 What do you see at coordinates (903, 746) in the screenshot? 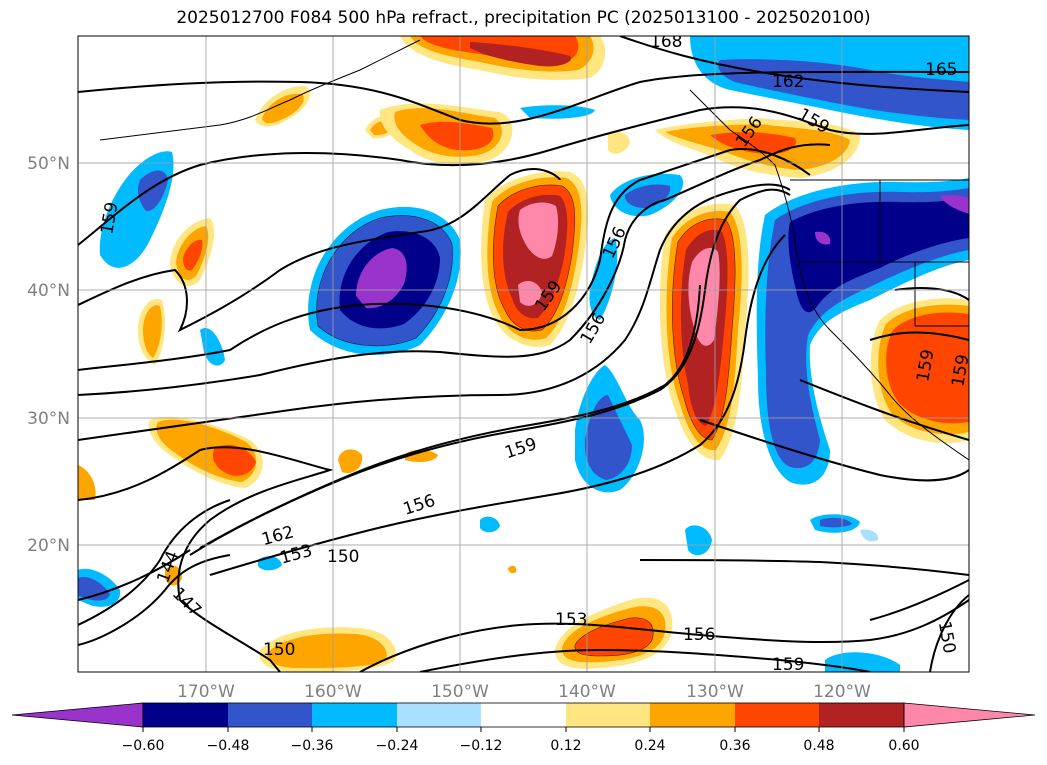
I see `colorbar-tick: 0.60` at bounding box center [903, 746].